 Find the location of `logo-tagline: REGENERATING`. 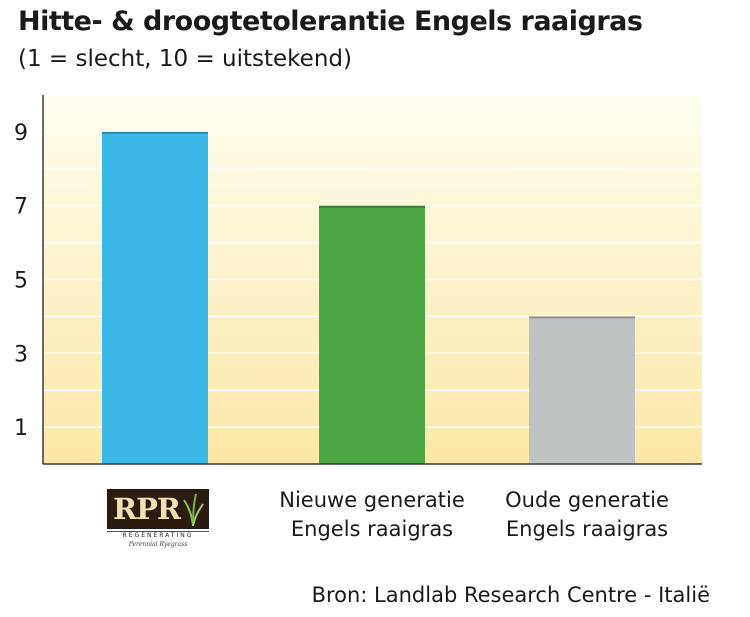

logo-tagline: REGENERATING is located at coordinates (158, 535).